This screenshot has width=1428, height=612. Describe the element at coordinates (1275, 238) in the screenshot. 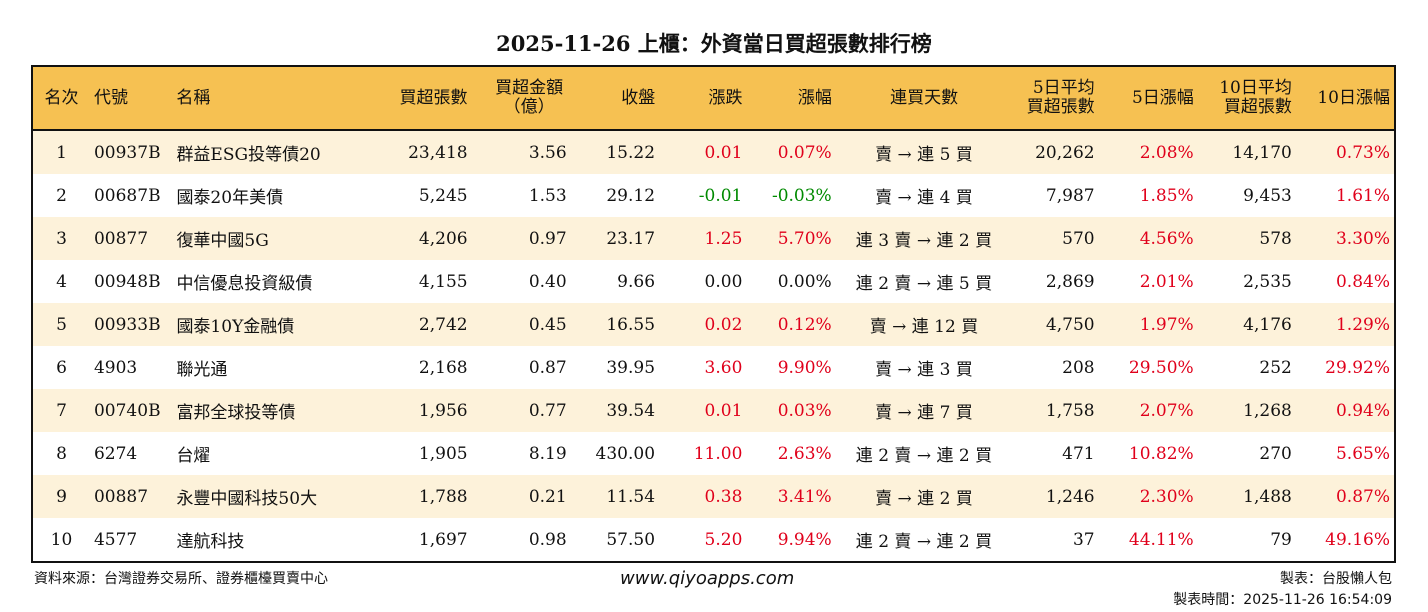

I see `cell-avg10-lots: 578` at that location.